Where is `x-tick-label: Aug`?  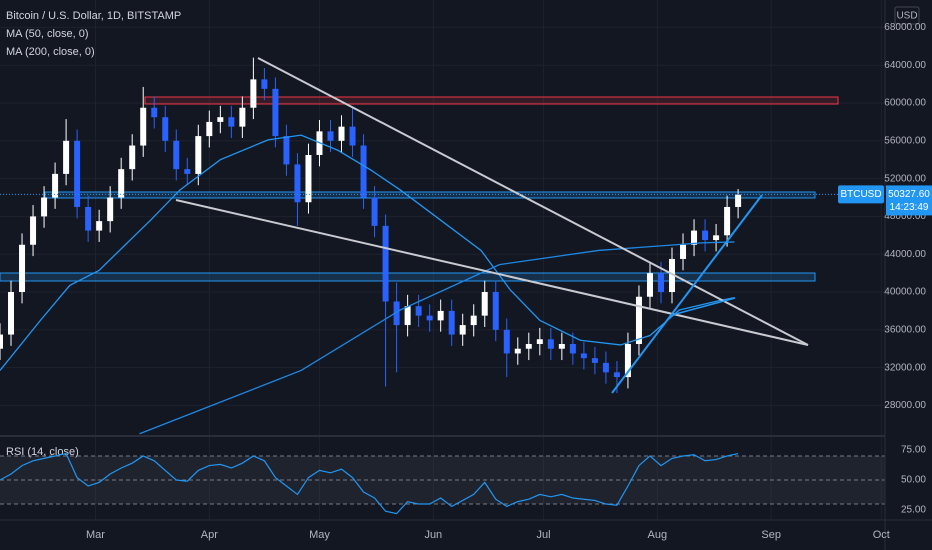 x-tick-label: Aug is located at coordinates (658, 535).